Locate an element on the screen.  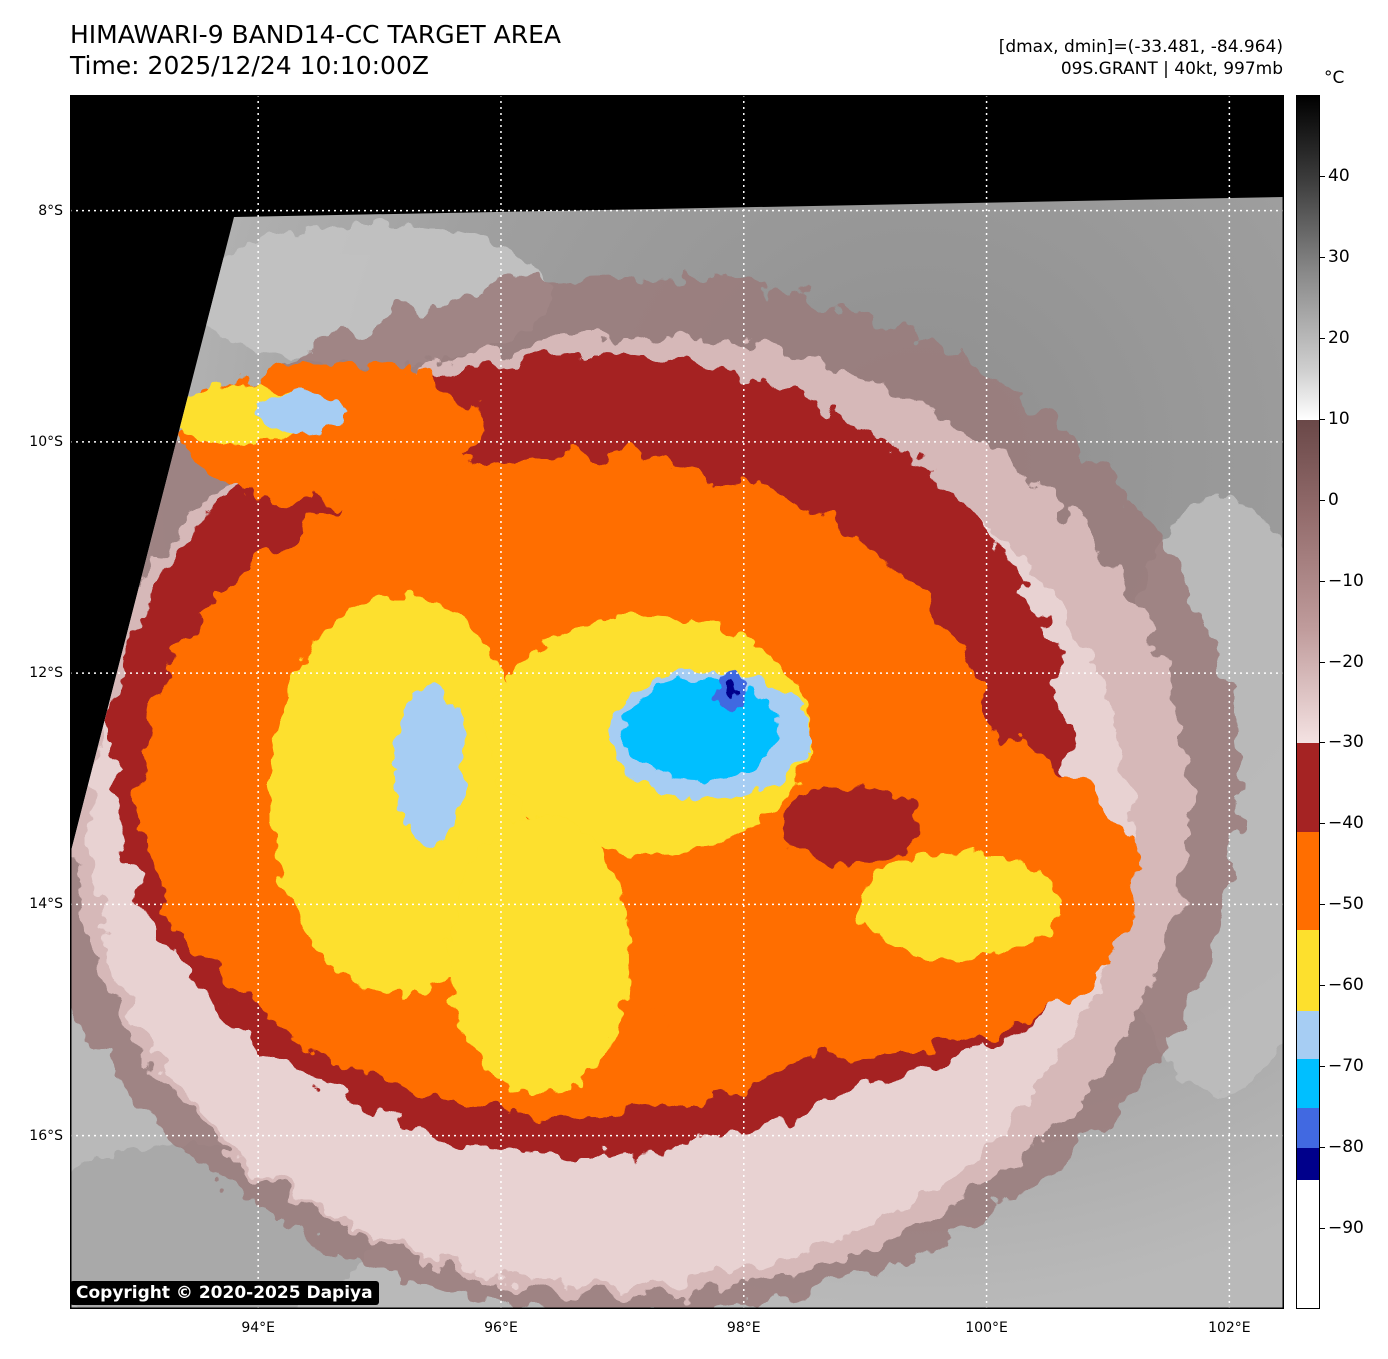
colorbar is located at coordinates (1308, 702).